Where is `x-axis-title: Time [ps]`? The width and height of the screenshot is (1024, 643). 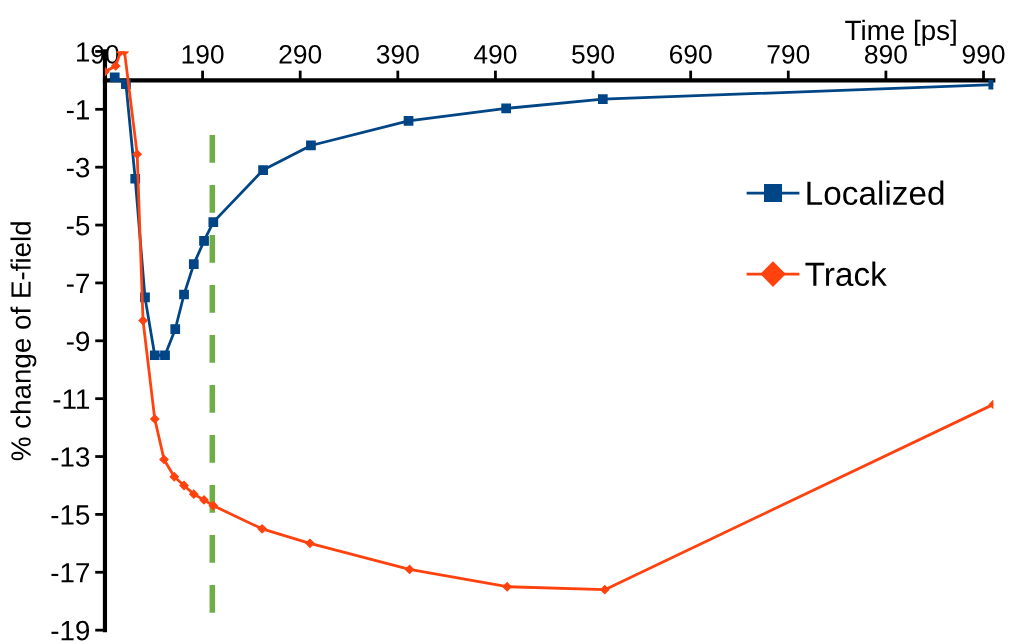 x-axis-title: Time [ps] is located at coordinates (900, 32).